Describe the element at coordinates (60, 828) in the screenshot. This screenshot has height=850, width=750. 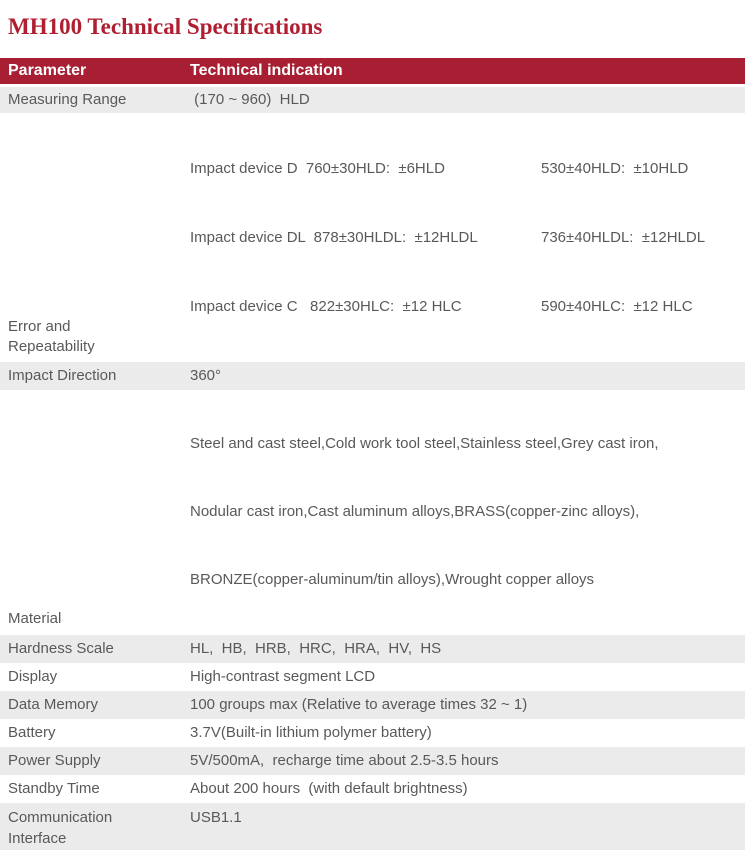
I see `param-cell: Communication Interface` at that location.